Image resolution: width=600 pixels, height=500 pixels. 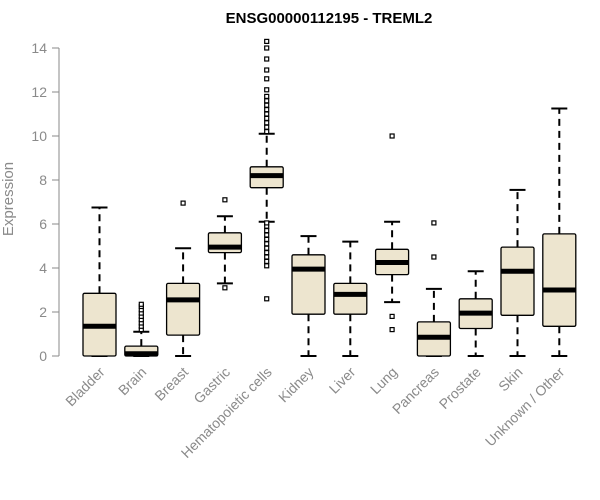 What do you see at coordinates (99, 281) in the screenshot?
I see `box-bladder` at bounding box center [99, 281].